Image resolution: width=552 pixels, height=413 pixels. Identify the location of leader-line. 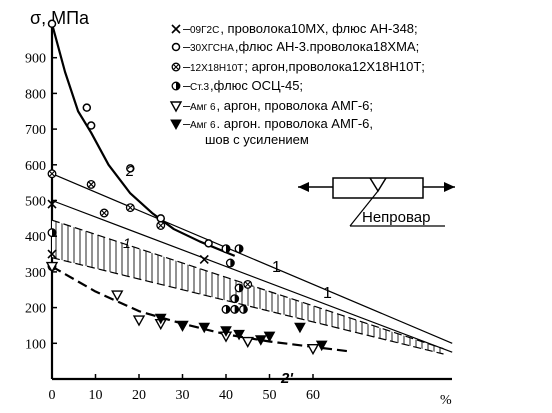
(364, 208).